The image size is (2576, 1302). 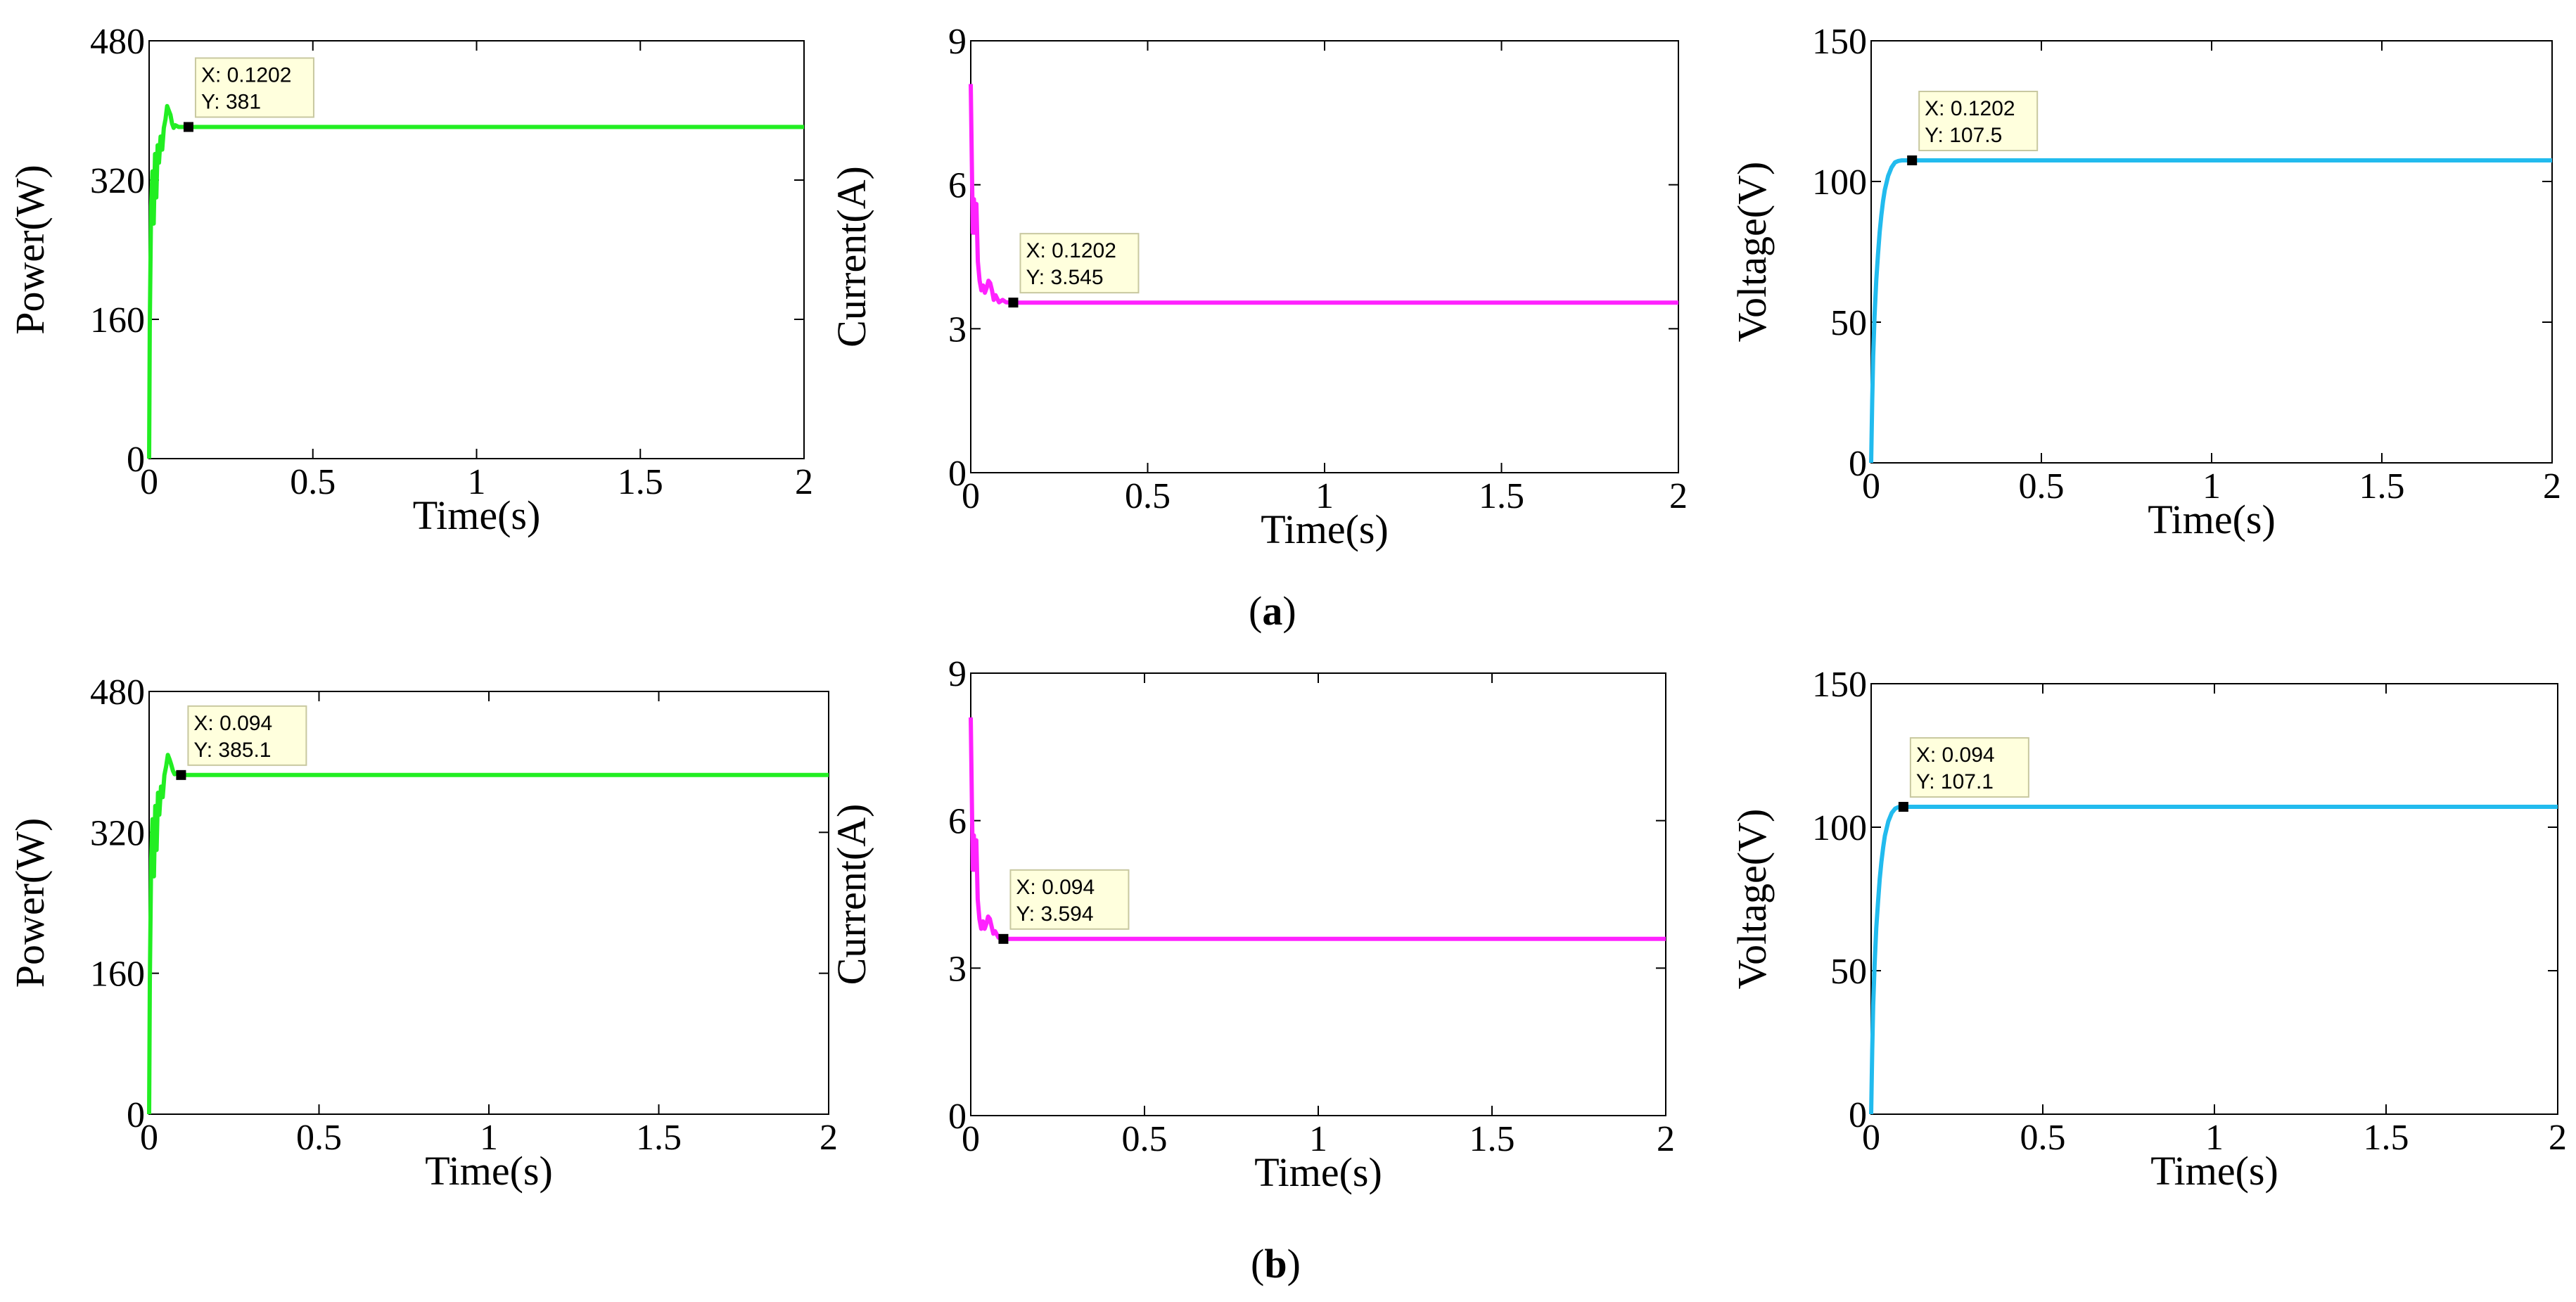 What do you see at coordinates (1276, 1264) in the screenshot?
I see `panel-label-b: (b)` at bounding box center [1276, 1264].